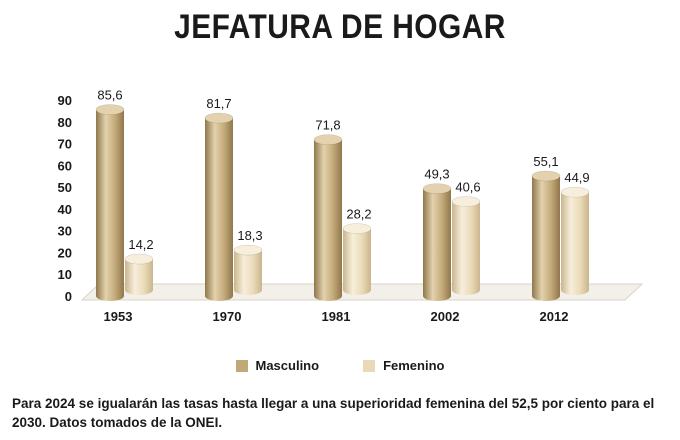 The image size is (680, 440). I want to click on y-tick-label: 40, so click(65, 209).